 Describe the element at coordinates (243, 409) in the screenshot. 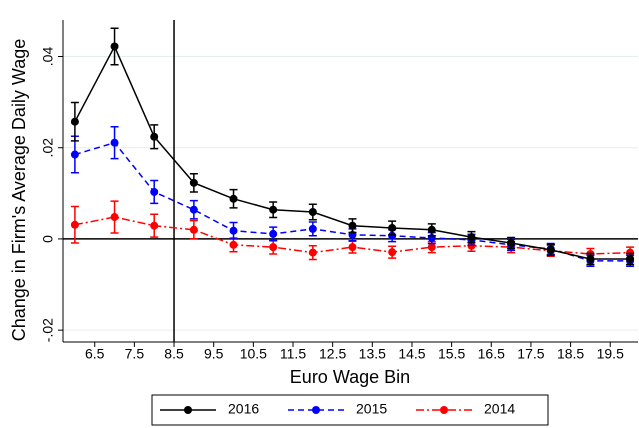

I see `legend-label: 2016` at that location.